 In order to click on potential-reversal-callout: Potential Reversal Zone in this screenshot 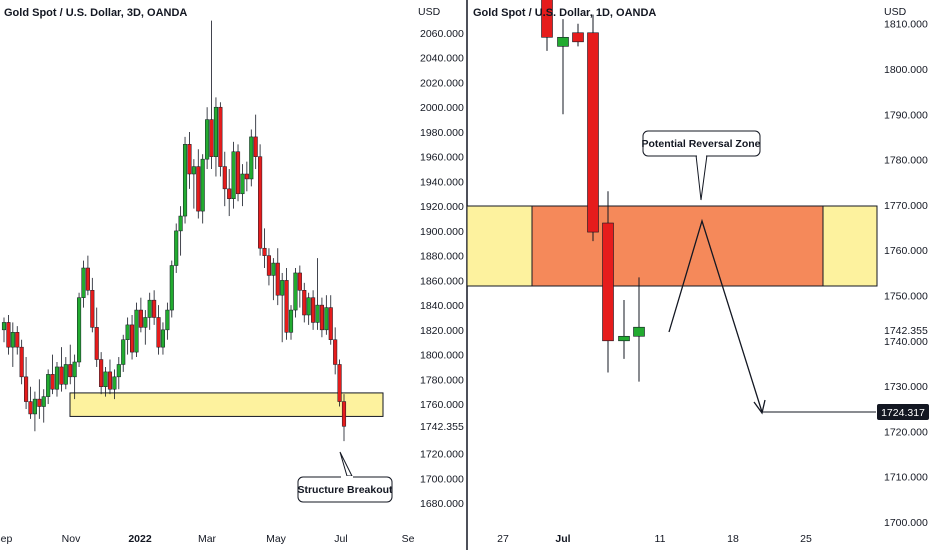, I will do `click(701, 165)`.